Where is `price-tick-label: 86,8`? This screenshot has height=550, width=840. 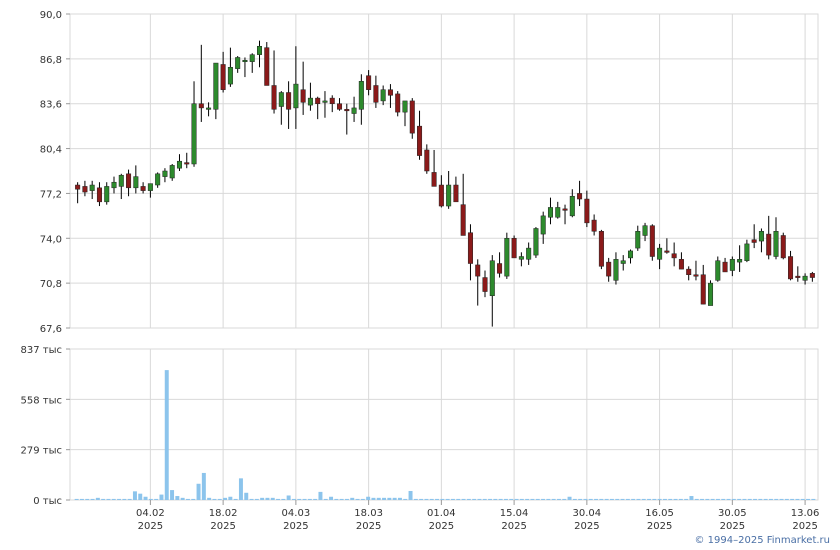
price-tick-label: 86,8 is located at coordinates (51, 60).